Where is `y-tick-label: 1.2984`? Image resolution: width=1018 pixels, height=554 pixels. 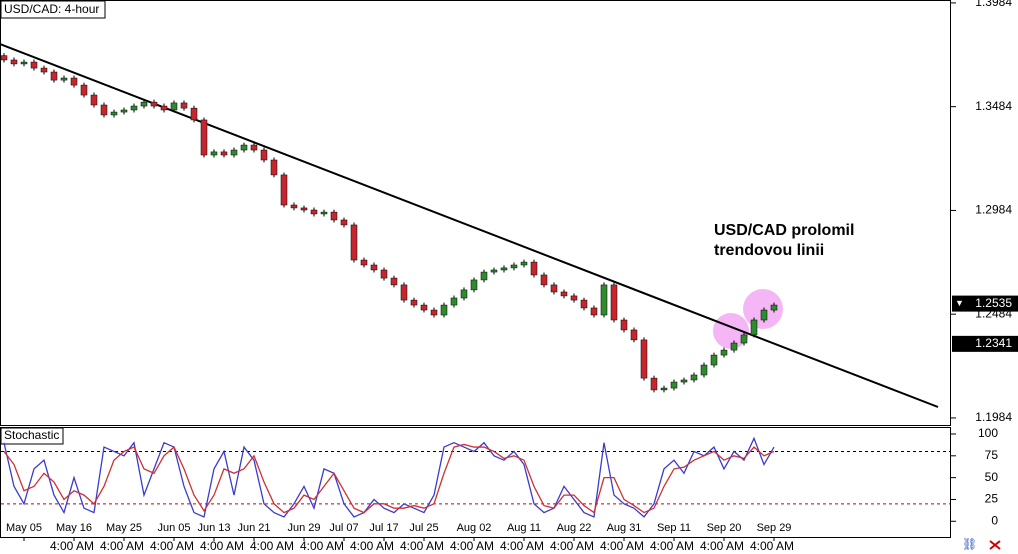 y-tick-label: 1.2984 is located at coordinates (993, 210).